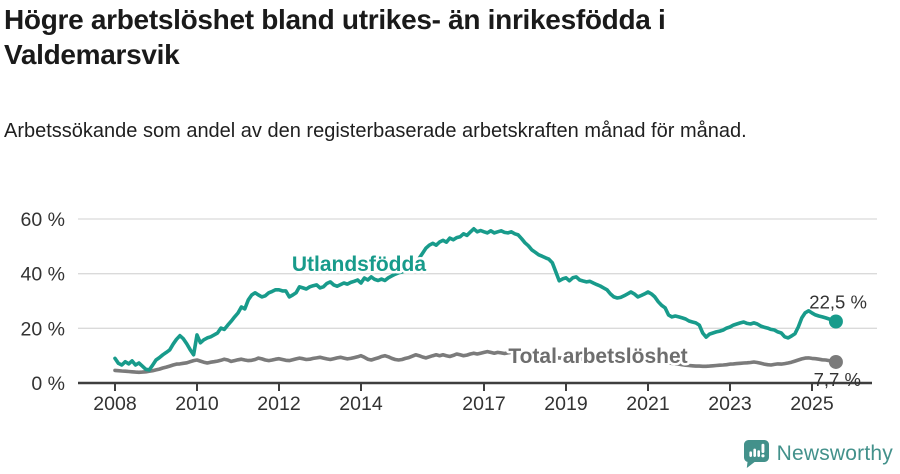 Image resolution: width=900 pixels, height=474 pixels. I want to click on end-value-label: 7,7 %, so click(837, 379).